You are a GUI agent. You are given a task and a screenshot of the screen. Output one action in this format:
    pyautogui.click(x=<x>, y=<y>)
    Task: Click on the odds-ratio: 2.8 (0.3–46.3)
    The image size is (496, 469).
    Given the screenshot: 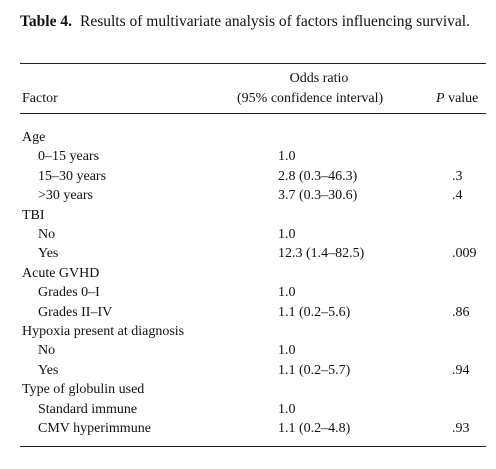 What is the action you would take?
    pyautogui.click(x=318, y=176)
    